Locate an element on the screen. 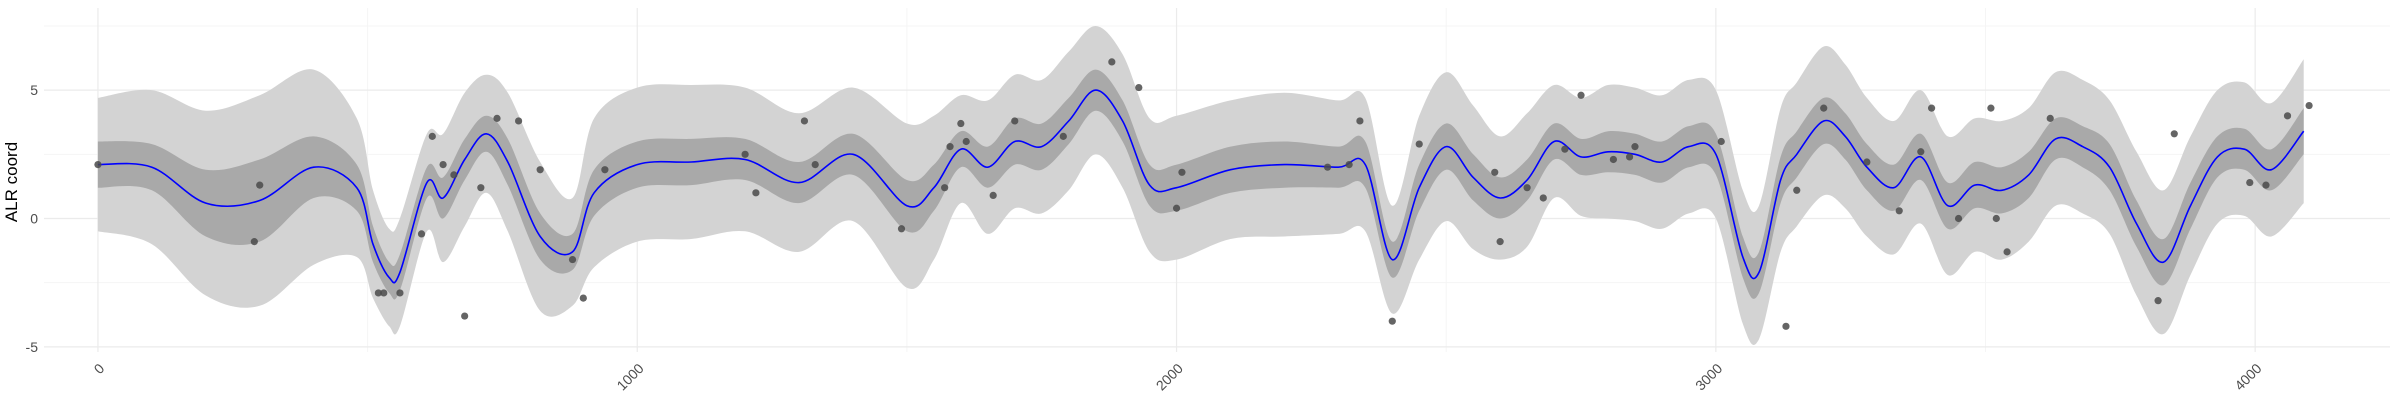 Image resolution: width=2400 pixels, height=400 pixels. y-tick-label: -5 is located at coordinates (32, 347).